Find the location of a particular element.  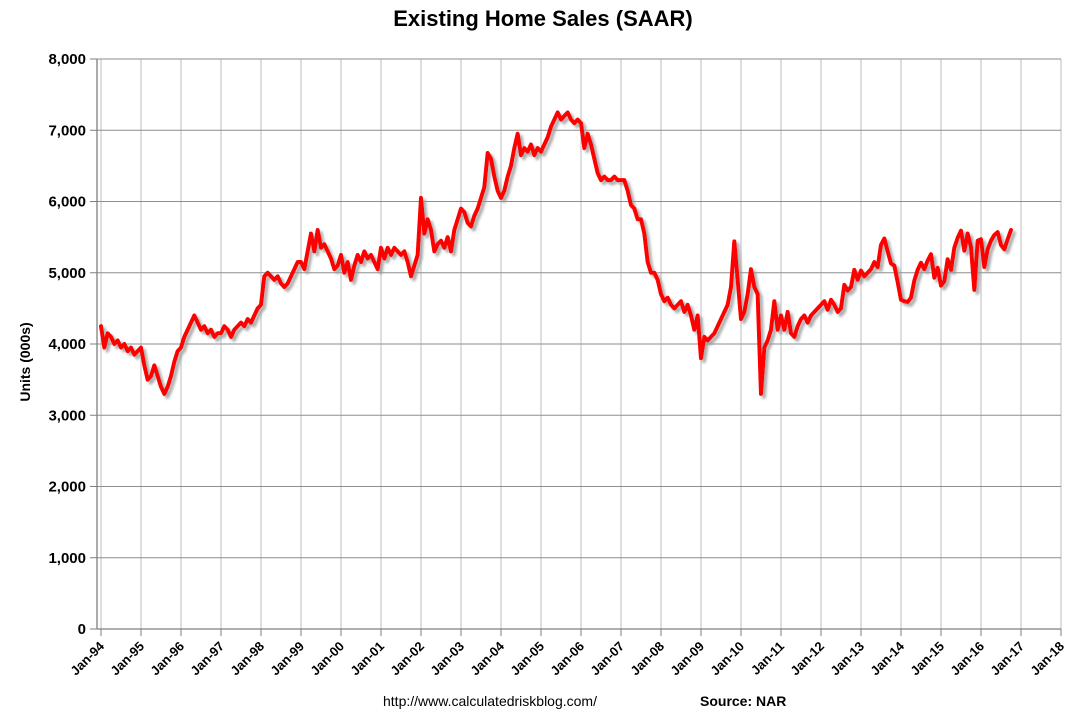

x-tick-label: Jan-03 is located at coordinates (447, 659).